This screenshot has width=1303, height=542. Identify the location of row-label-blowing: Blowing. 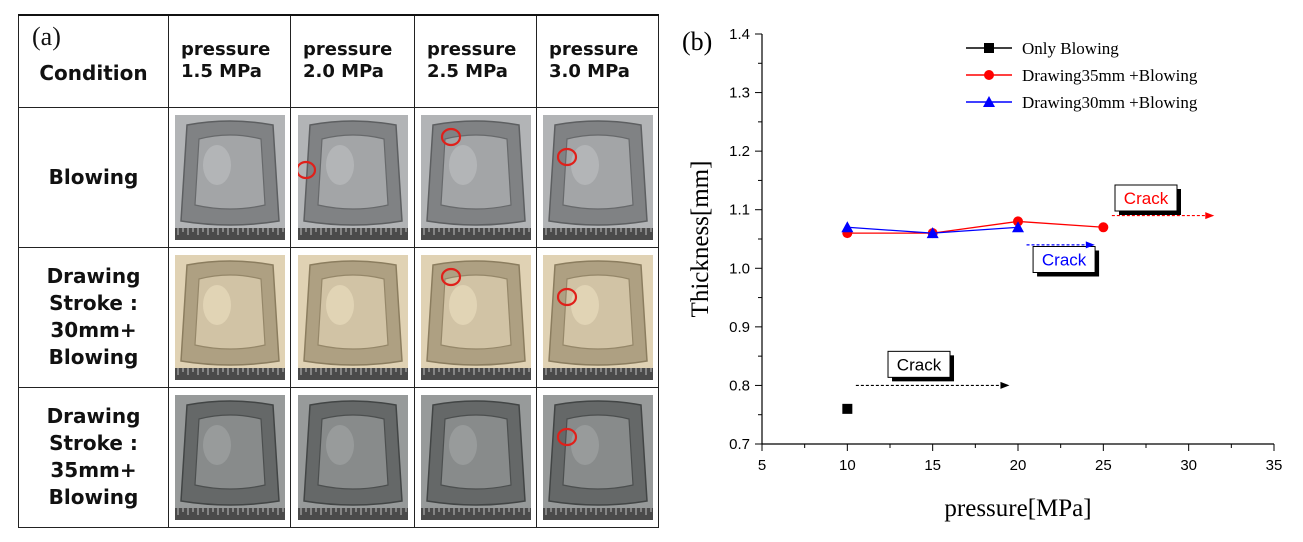
(93, 177).